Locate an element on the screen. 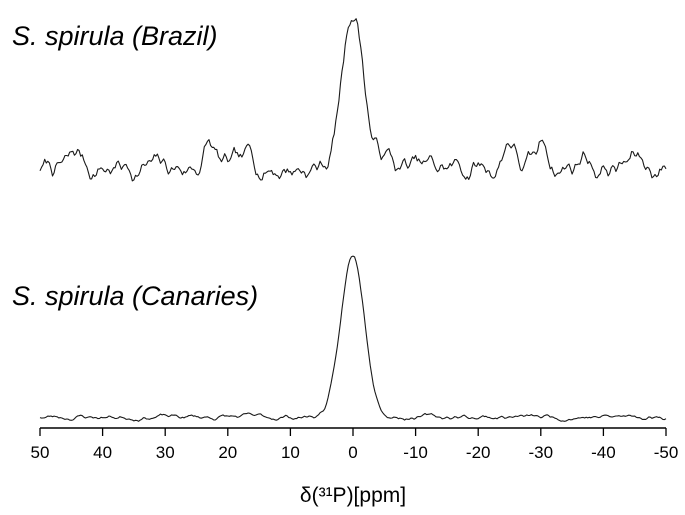 The image size is (685, 515). x-axis-title: δ(³¹P)[ppm] is located at coordinates (353, 495).